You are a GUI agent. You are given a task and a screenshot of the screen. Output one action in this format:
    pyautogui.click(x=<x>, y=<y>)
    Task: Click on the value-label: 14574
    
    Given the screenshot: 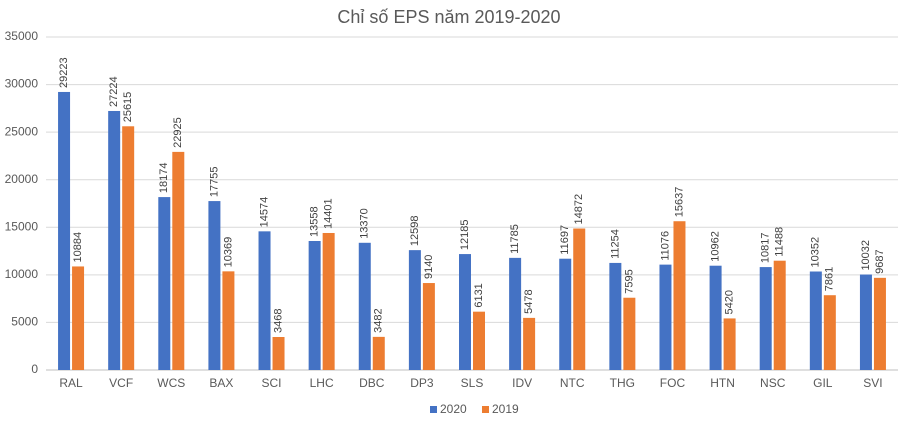 What is the action you would take?
    pyautogui.click(x=264, y=212)
    